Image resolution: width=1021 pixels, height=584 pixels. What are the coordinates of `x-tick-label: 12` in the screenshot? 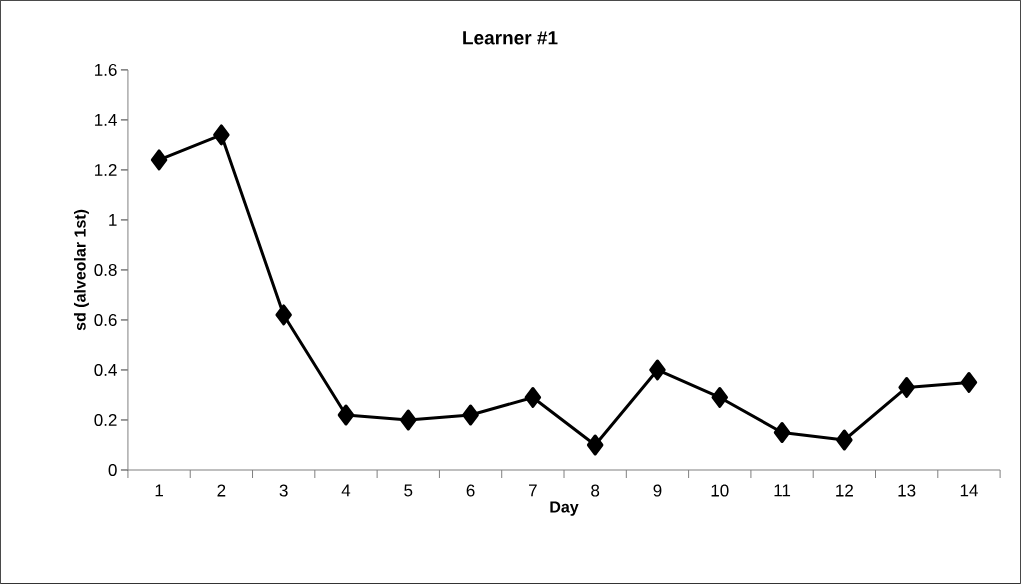 It's located at (844, 490).